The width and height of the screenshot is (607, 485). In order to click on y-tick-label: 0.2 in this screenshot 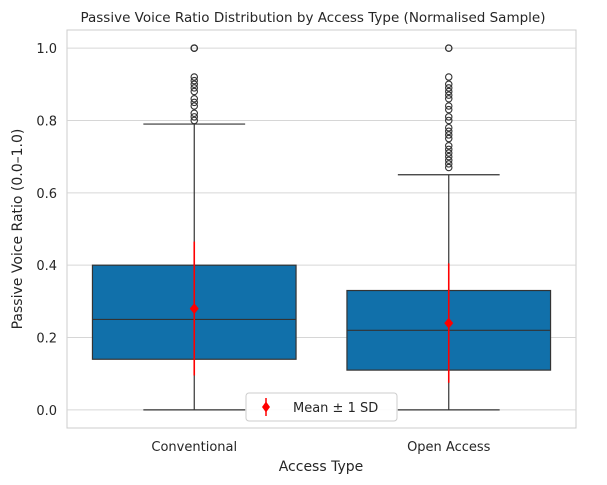, I will do `click(46, 339)`.